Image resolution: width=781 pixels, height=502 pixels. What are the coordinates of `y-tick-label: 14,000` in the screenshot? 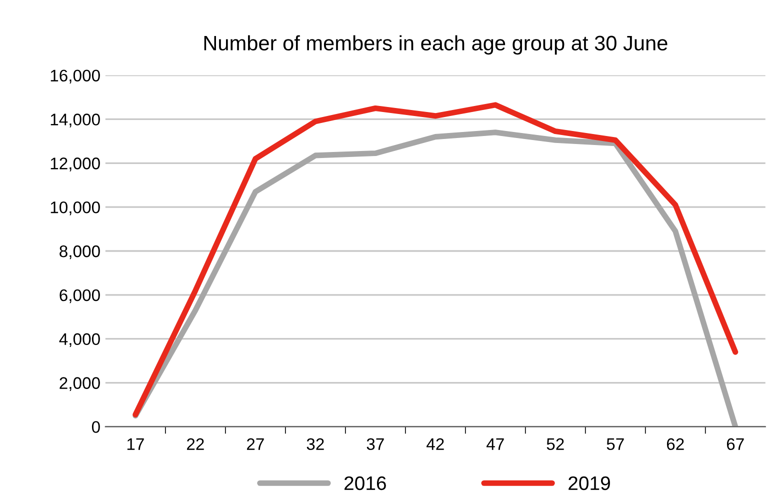 It's located at (75, 121).